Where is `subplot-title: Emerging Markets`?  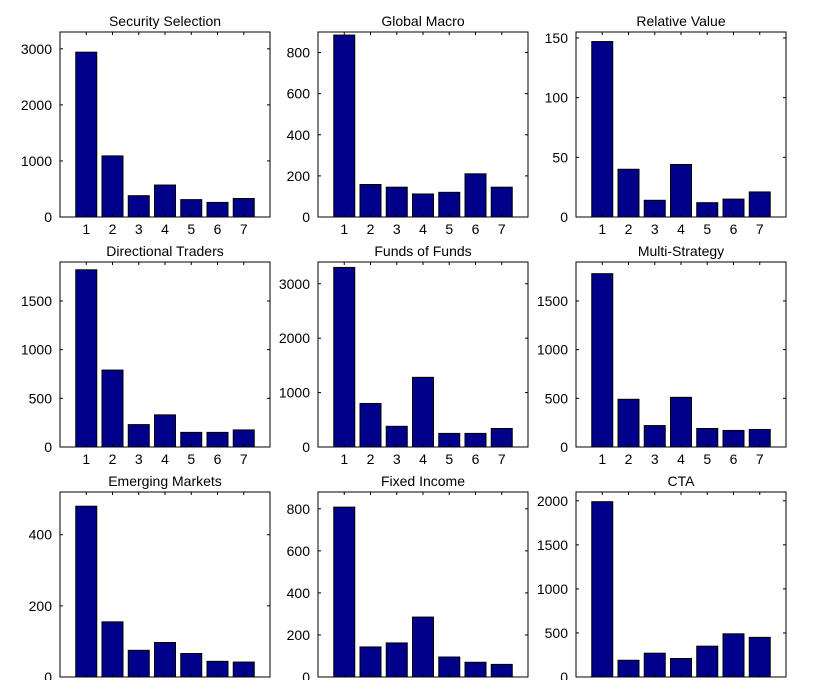 subplot-title: Emerging Markets is located at coordinates (165, 481).